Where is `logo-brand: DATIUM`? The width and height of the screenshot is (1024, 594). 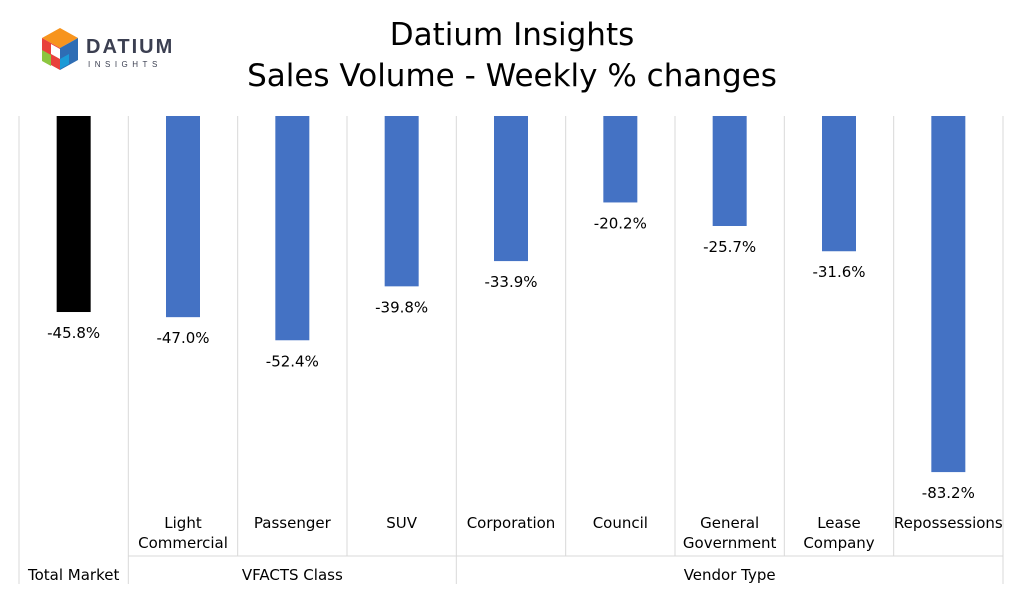
logo-brand: DATIUM is located at coordinates (130, 47).